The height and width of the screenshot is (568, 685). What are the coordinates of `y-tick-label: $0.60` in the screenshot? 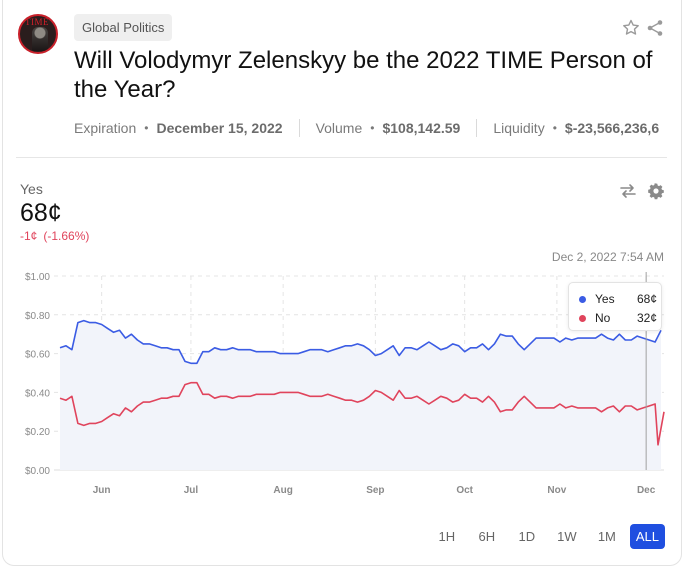 It's located at (37, 355).